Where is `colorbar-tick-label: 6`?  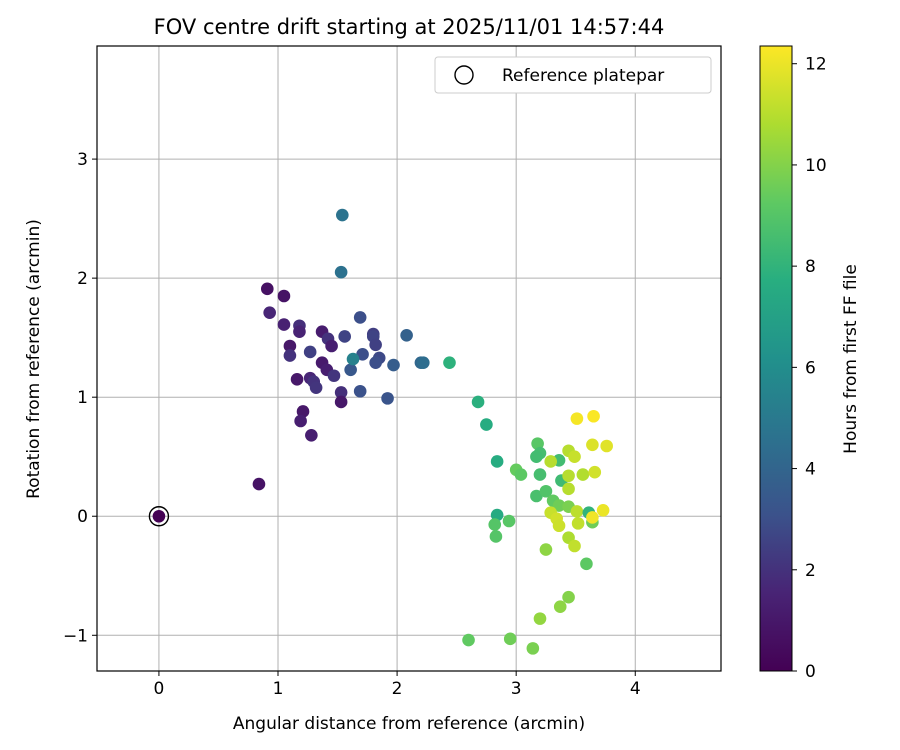
colorbar-tick-label: 6 is located at coordinates (810, 368).